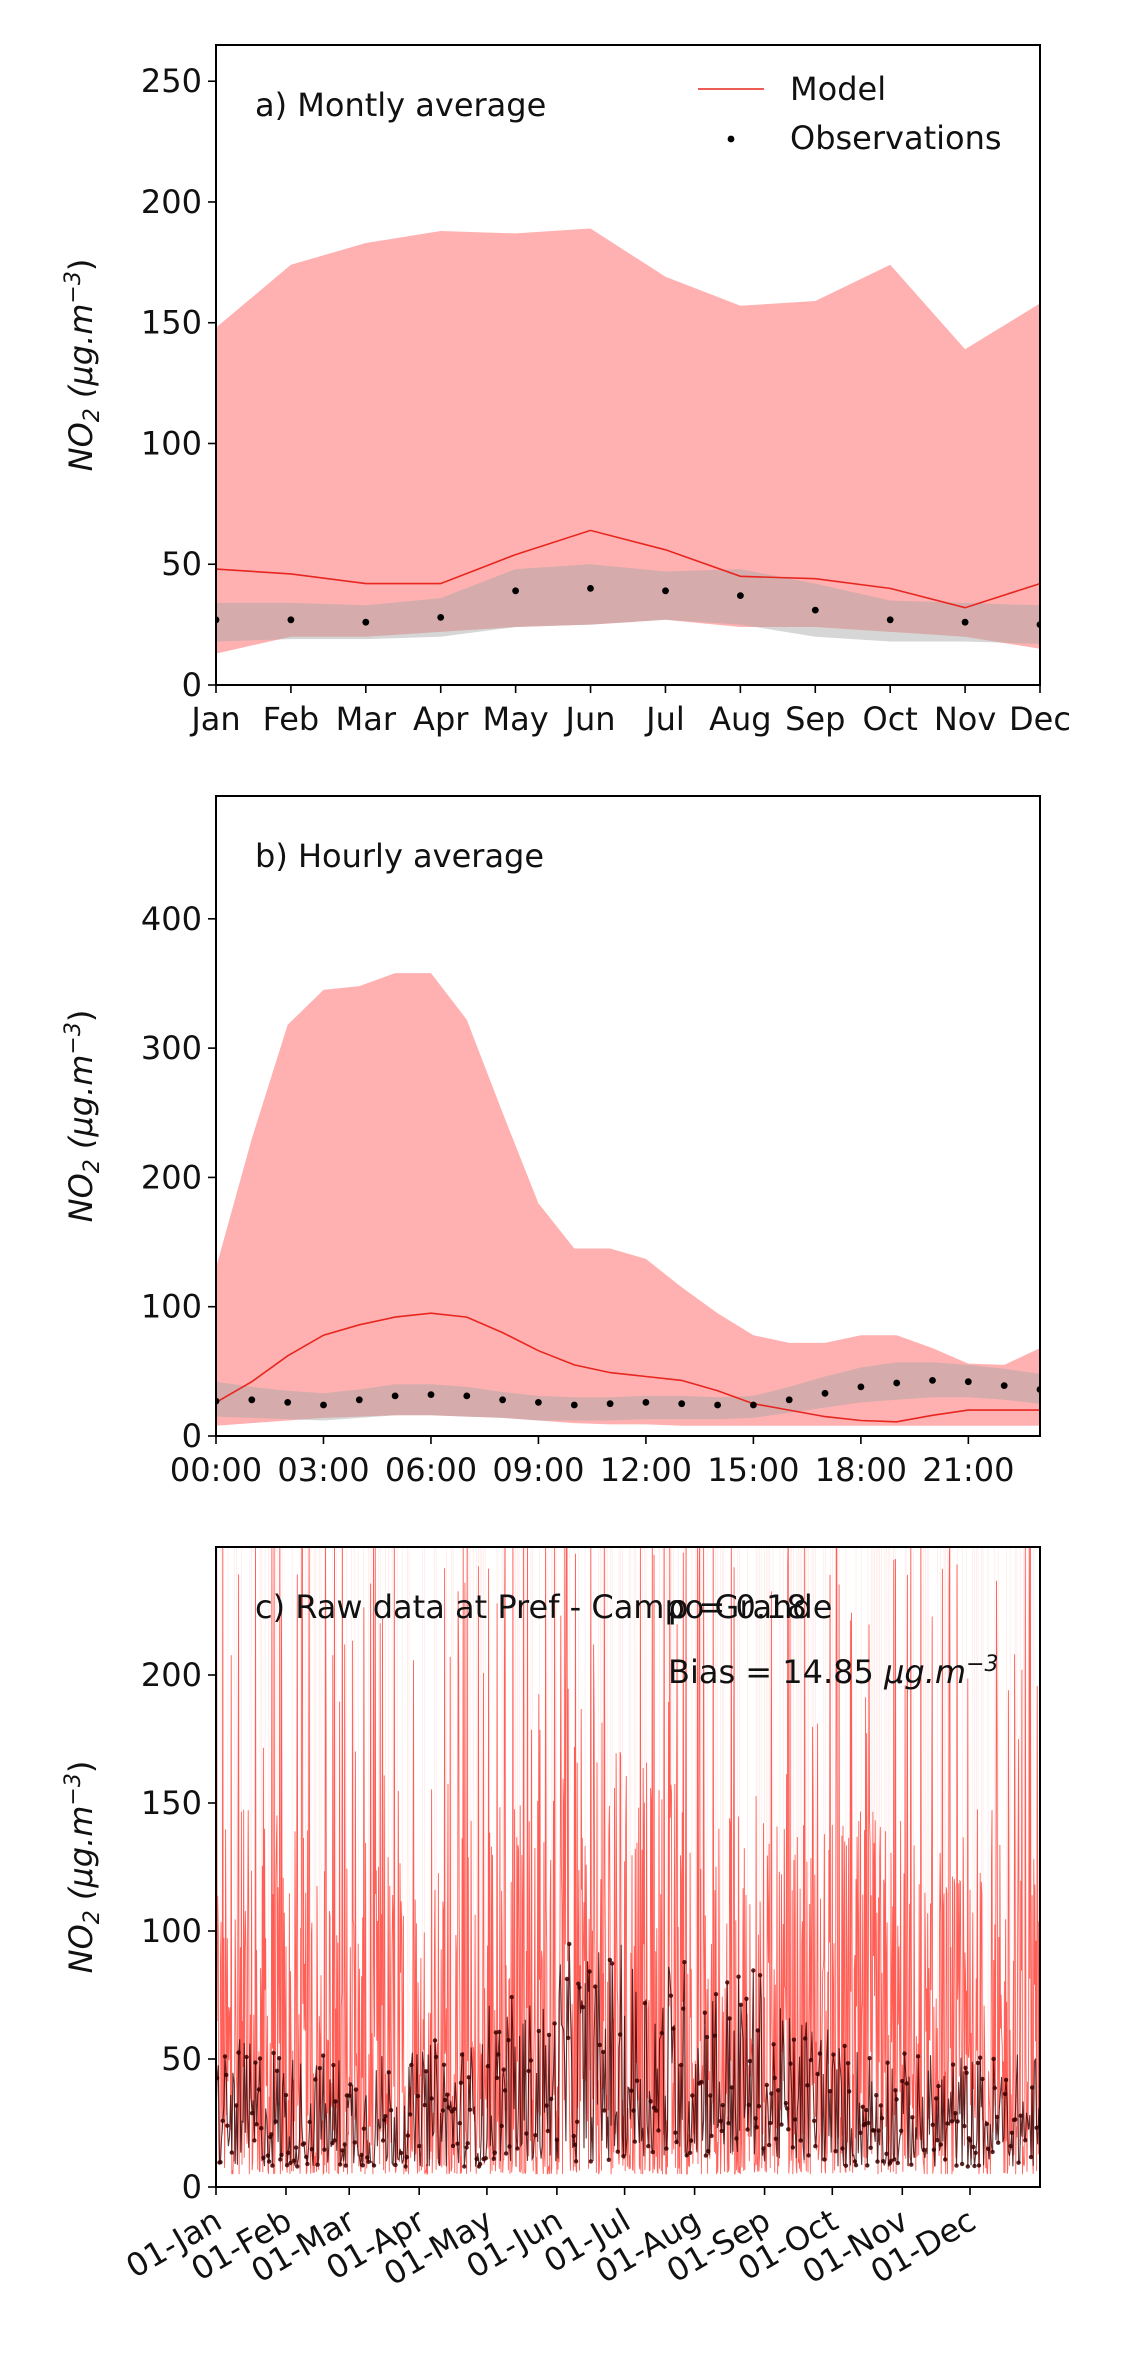 The image size is (1122, 2362). I want to click on x-tick-label: Dec, so click(1040, 719).